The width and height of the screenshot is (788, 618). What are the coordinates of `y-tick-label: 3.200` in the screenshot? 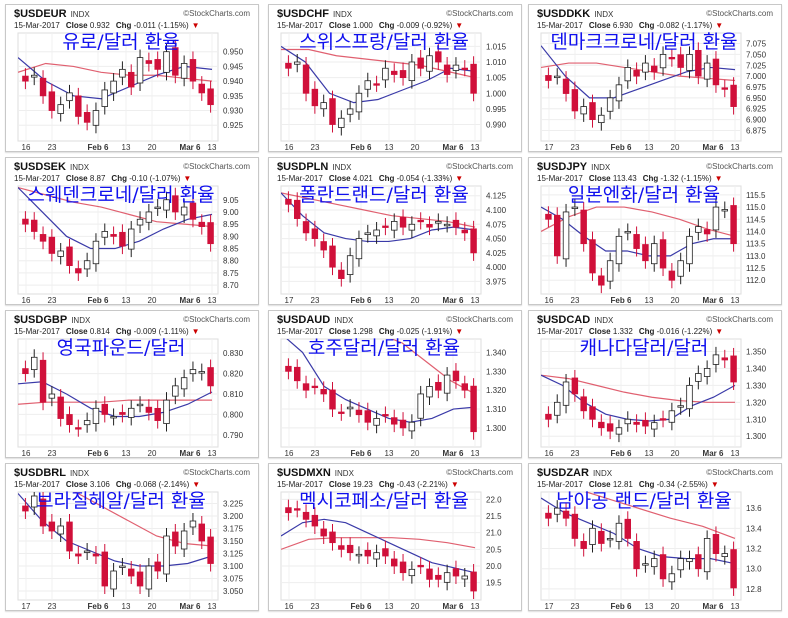 It's located at (233, 516).